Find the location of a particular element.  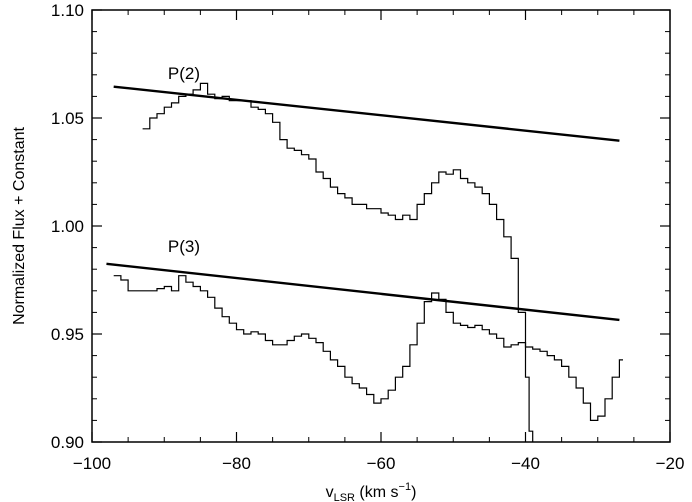

y-axis-label: Normalized Flux + Constant is located at coordinates (19, 226).